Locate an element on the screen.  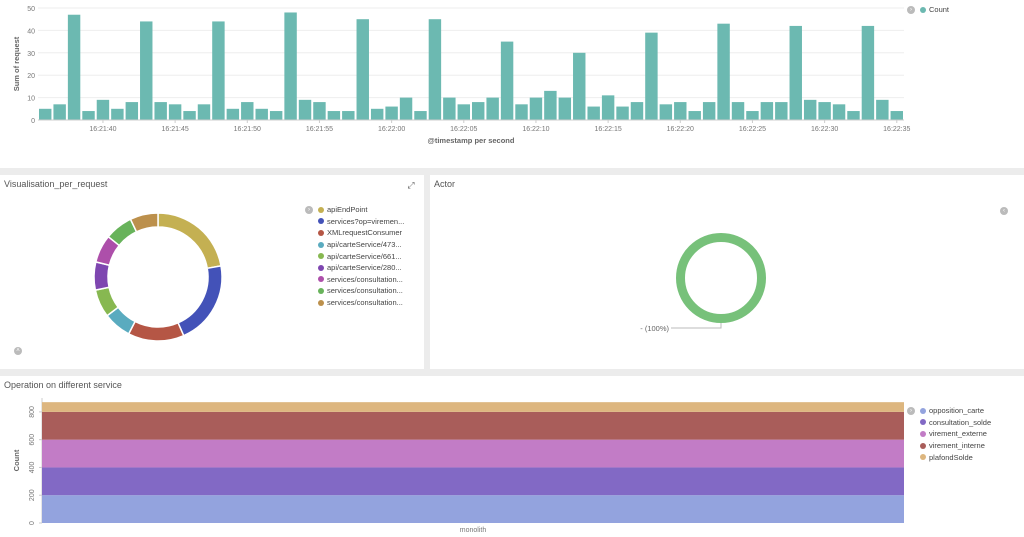
legend-label: virement_externe is located at coordinates (958, 434).